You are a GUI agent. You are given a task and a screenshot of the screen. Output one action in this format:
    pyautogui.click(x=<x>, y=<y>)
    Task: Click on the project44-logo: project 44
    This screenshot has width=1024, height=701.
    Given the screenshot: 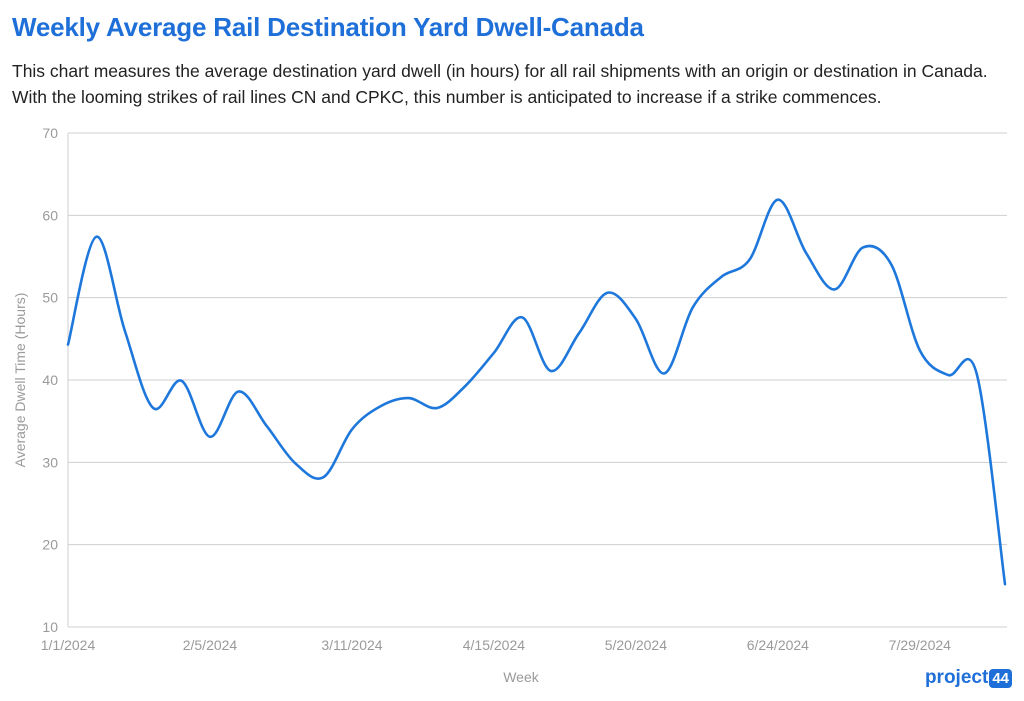 What is the action you would take?
    pyautogui.click(x=968, y=678)
    